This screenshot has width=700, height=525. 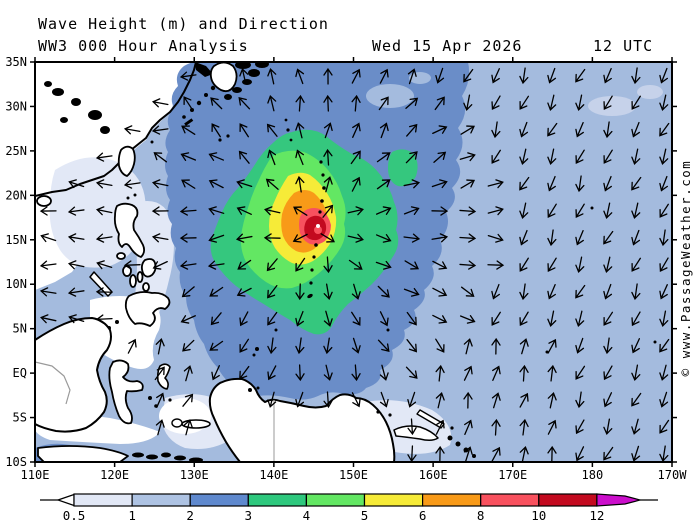 I want to click on cbar-tick-3: 3, so click(x=249, y=515).